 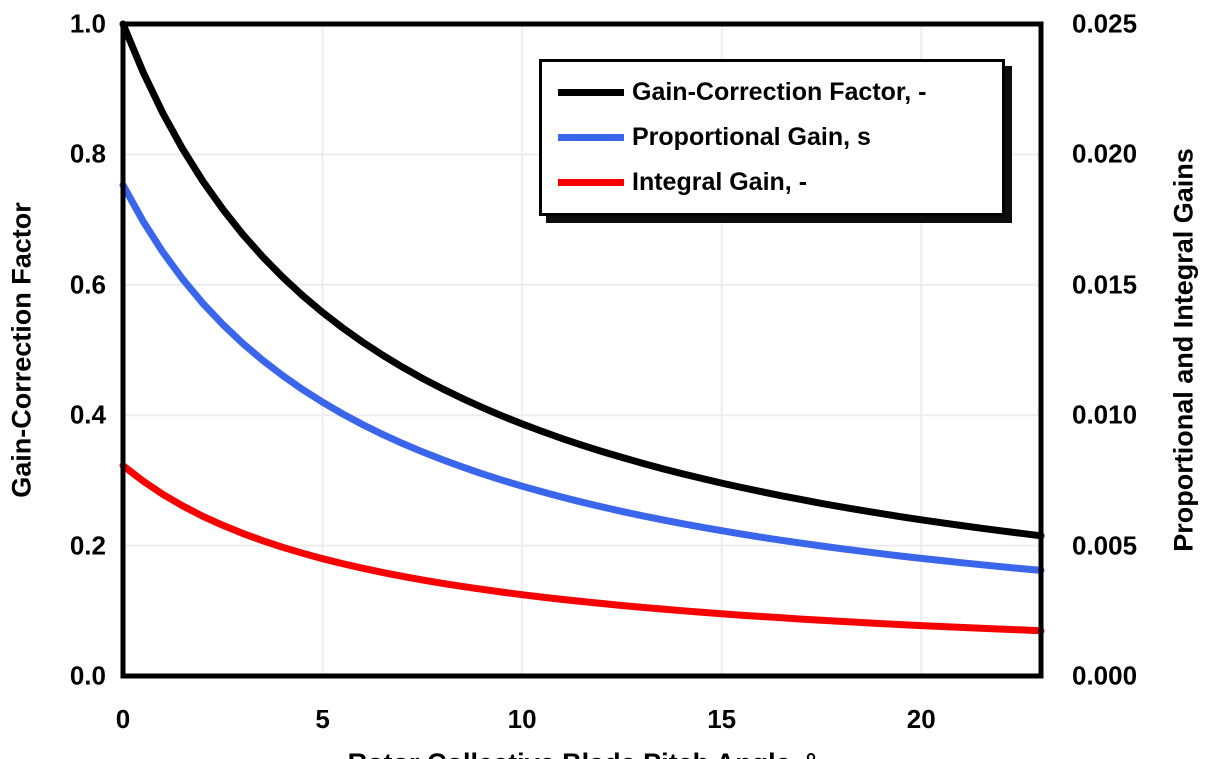 I want to click on legend-item: Integral Gain, -, so click(x=772, y=182).